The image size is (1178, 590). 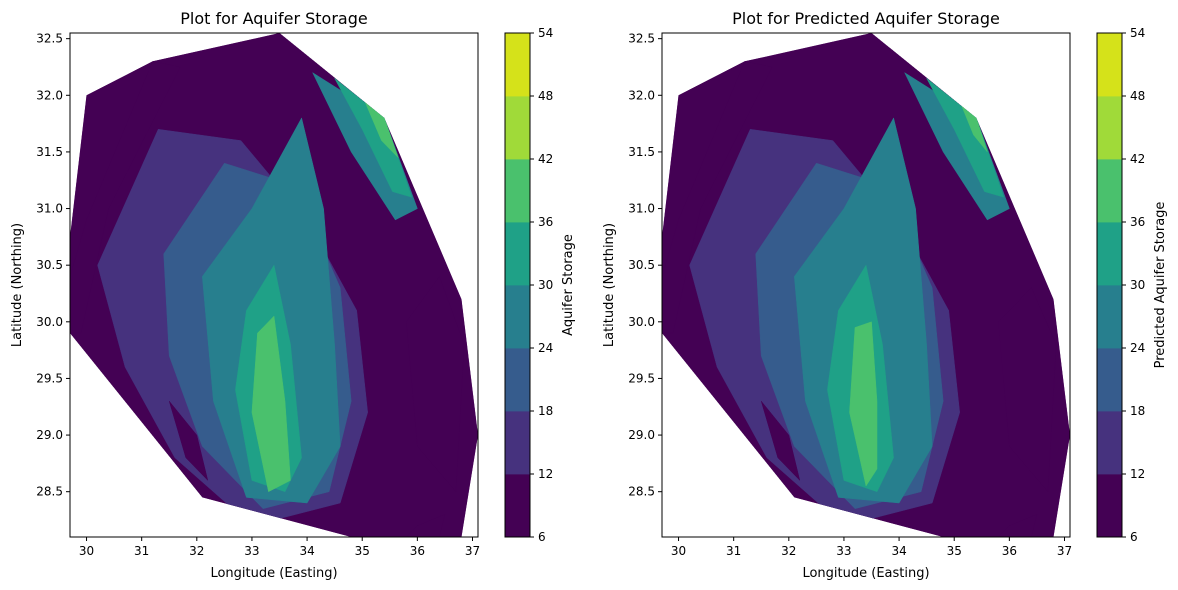 I want to click on chart-title: Plot for Predicted Aquifer Storage, so click(x=866, y=18).